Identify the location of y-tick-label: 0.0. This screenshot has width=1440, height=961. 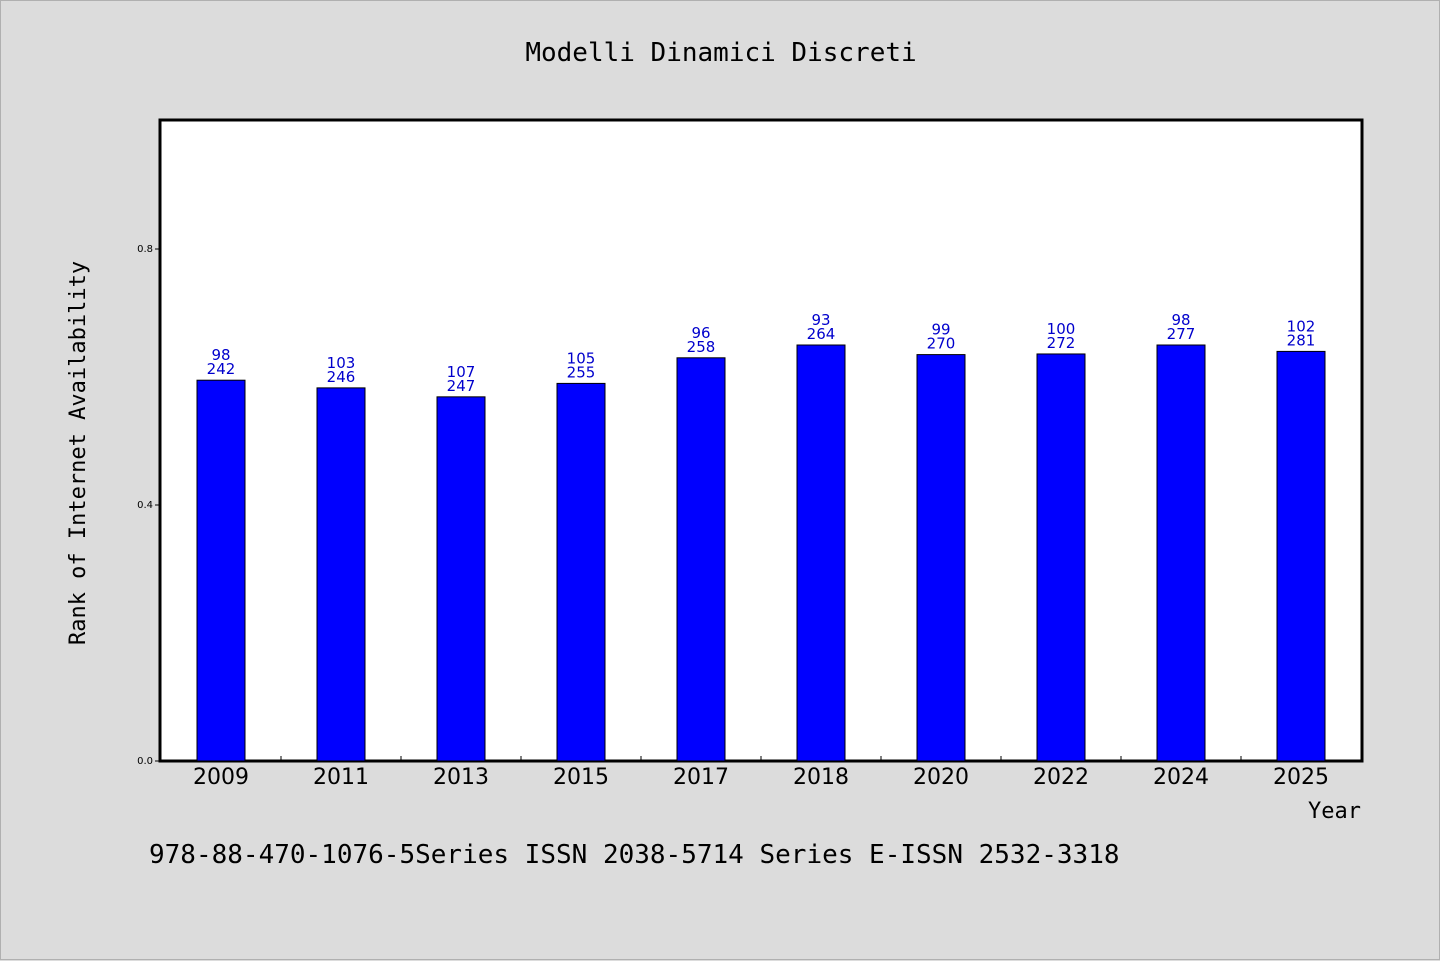
(145, 761).